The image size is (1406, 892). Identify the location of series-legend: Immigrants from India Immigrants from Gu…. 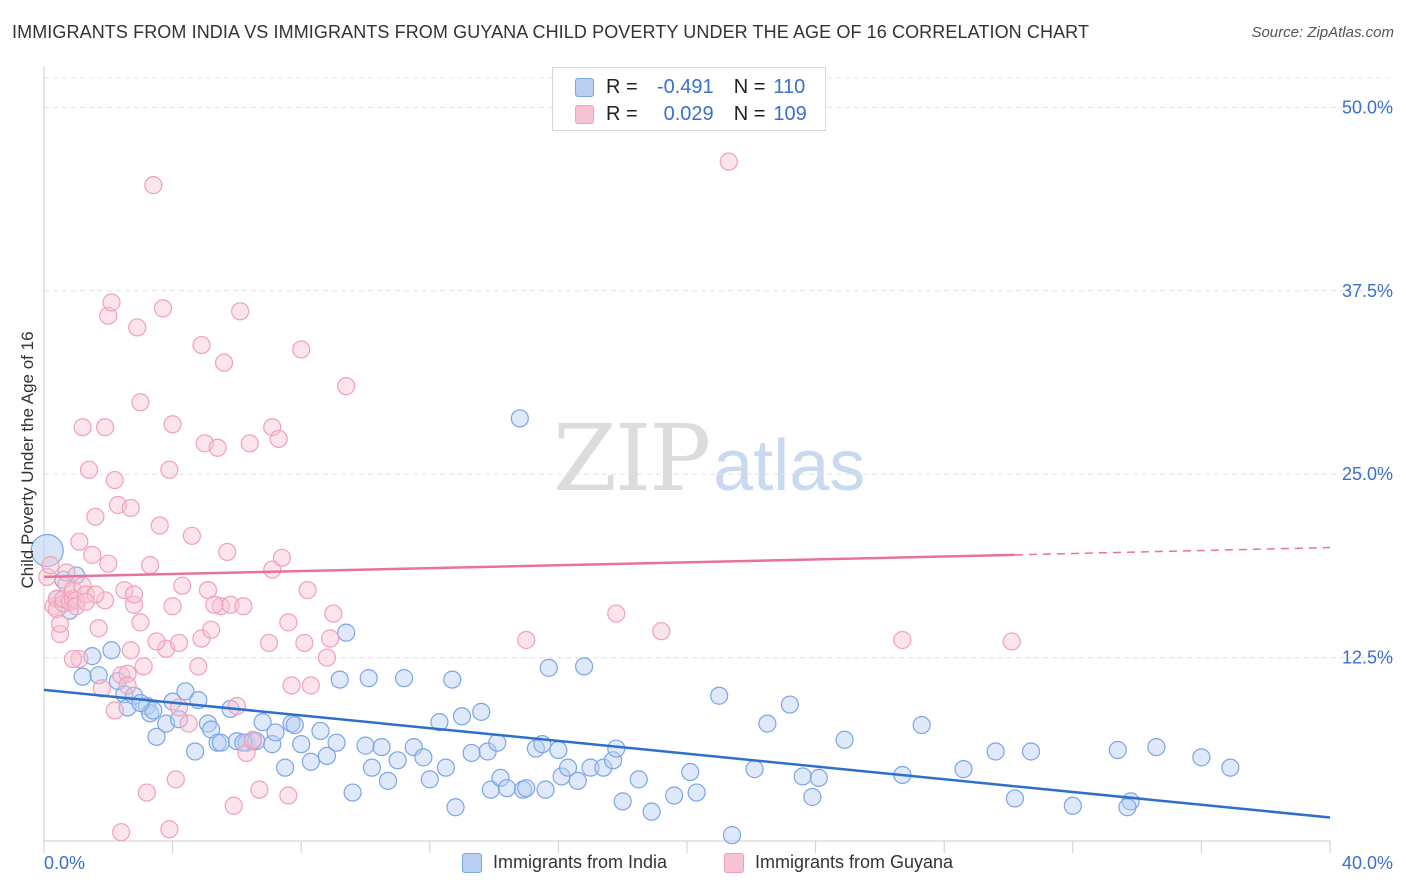
(703, 864).